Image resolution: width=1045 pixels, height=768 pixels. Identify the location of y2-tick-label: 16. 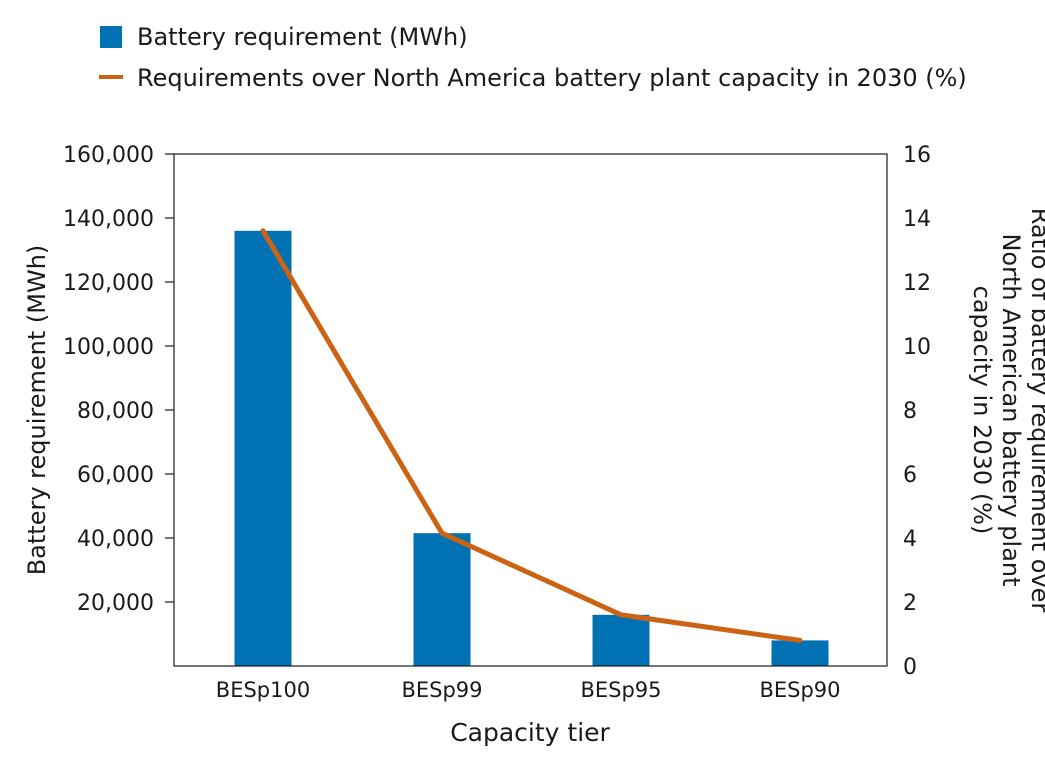
(917, 155).